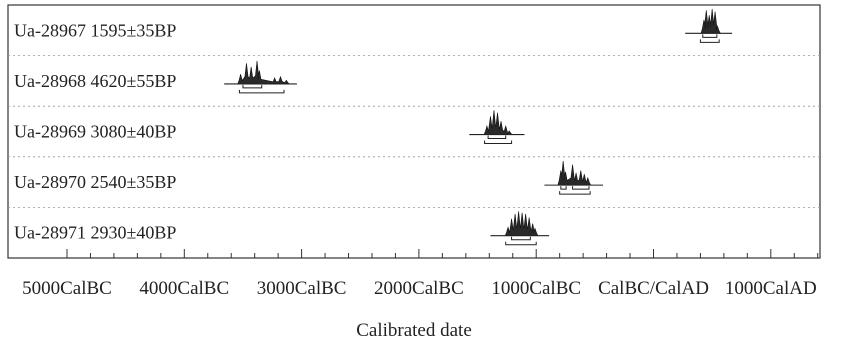 This screenshot has width=848, height=347. I want to click on sample-label: Ua-28968 4620±55BP, so click(95, 81).